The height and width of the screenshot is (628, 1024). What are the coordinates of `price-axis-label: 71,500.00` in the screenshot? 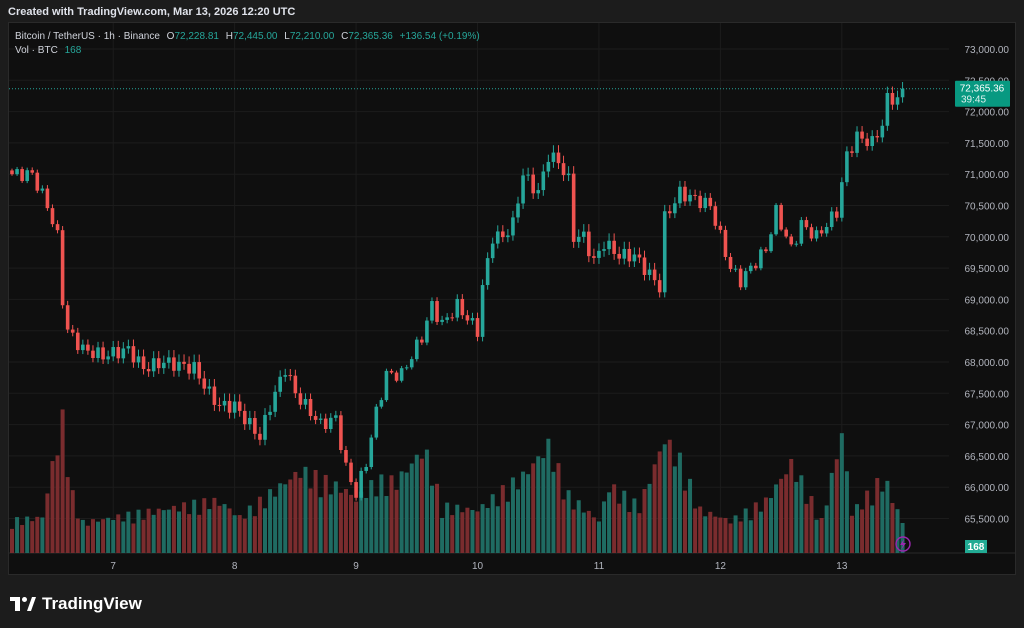 It's located at (987, 144).